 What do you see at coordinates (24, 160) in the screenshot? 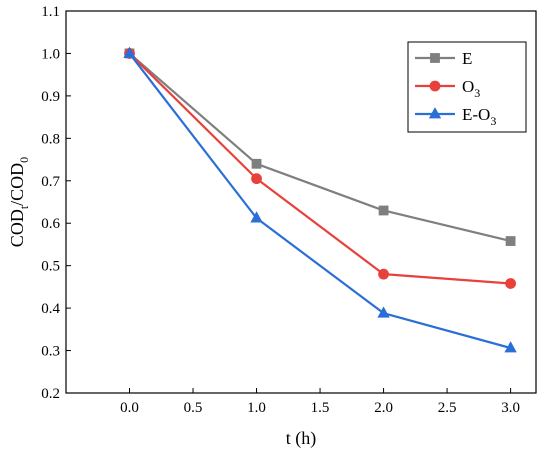
I see `y-axis-title-subscript-0: 0` at bounding box center [24, 160].